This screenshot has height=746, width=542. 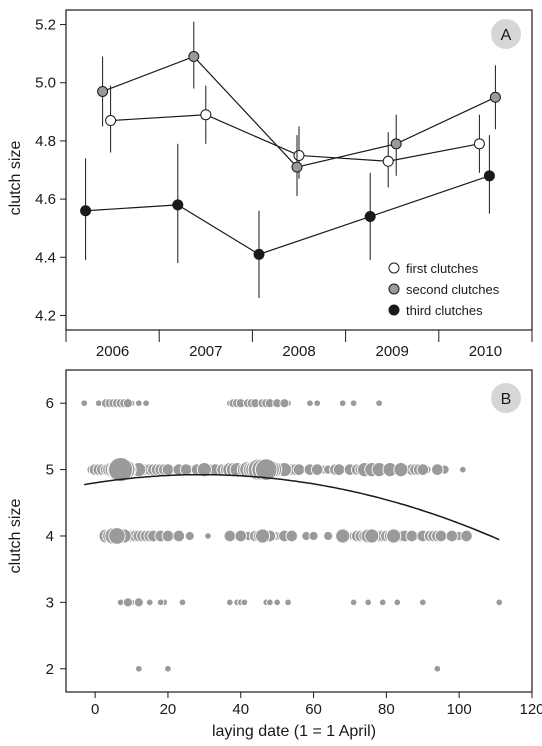 What do you see at coordinates (442, 268) in the screenshot?
I see `legend-label: first clutches` at bounding box center [442, 268].